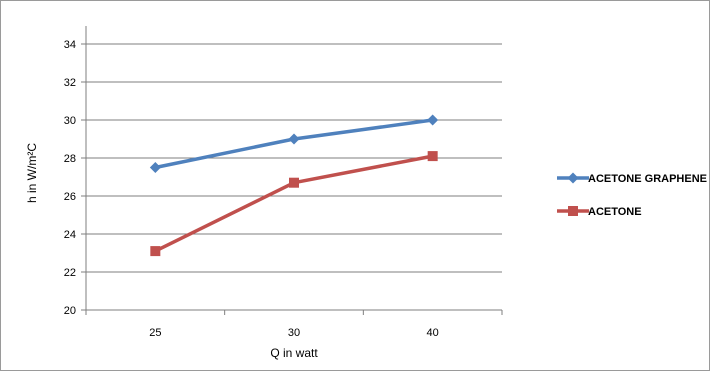 The width and height of the screenshot is (710, 375). What do you see at coordinates (155, 333) in the screenshot?
I see `x-tick-label: 25` at bounding box center [155, 333].